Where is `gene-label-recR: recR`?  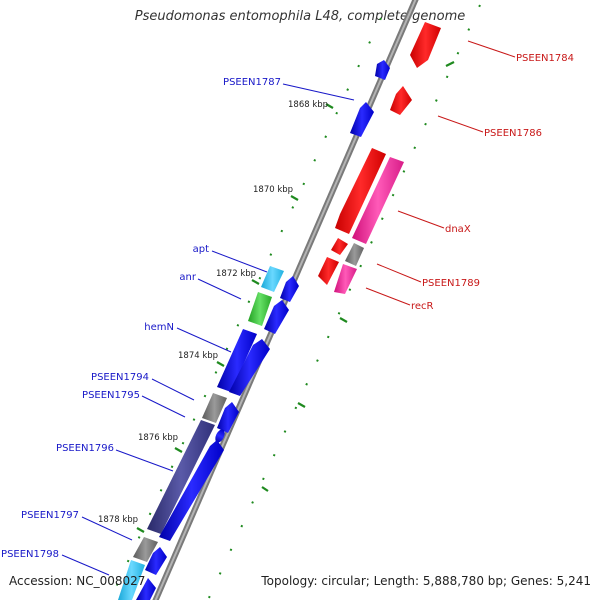
gene-label-recR: recR is located at coordinates (422, 306).